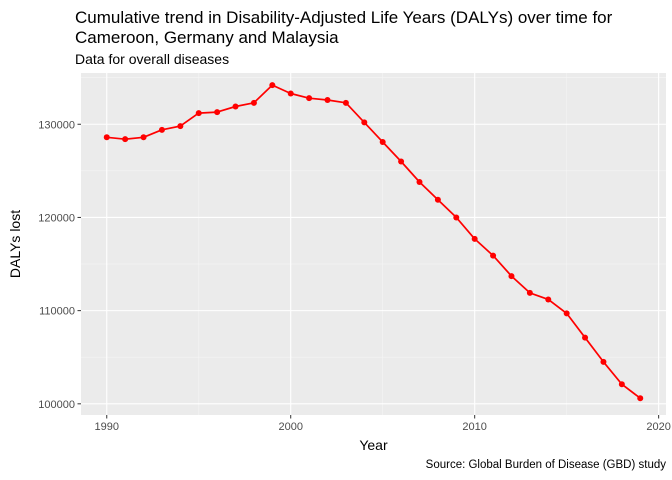 Image resolution: width=672 pixels, height=480 pixels. Describe the element at coordinates (59, 265) in the screenshot. I see `y-axis: 100000 110000 120000 130000` at that location.